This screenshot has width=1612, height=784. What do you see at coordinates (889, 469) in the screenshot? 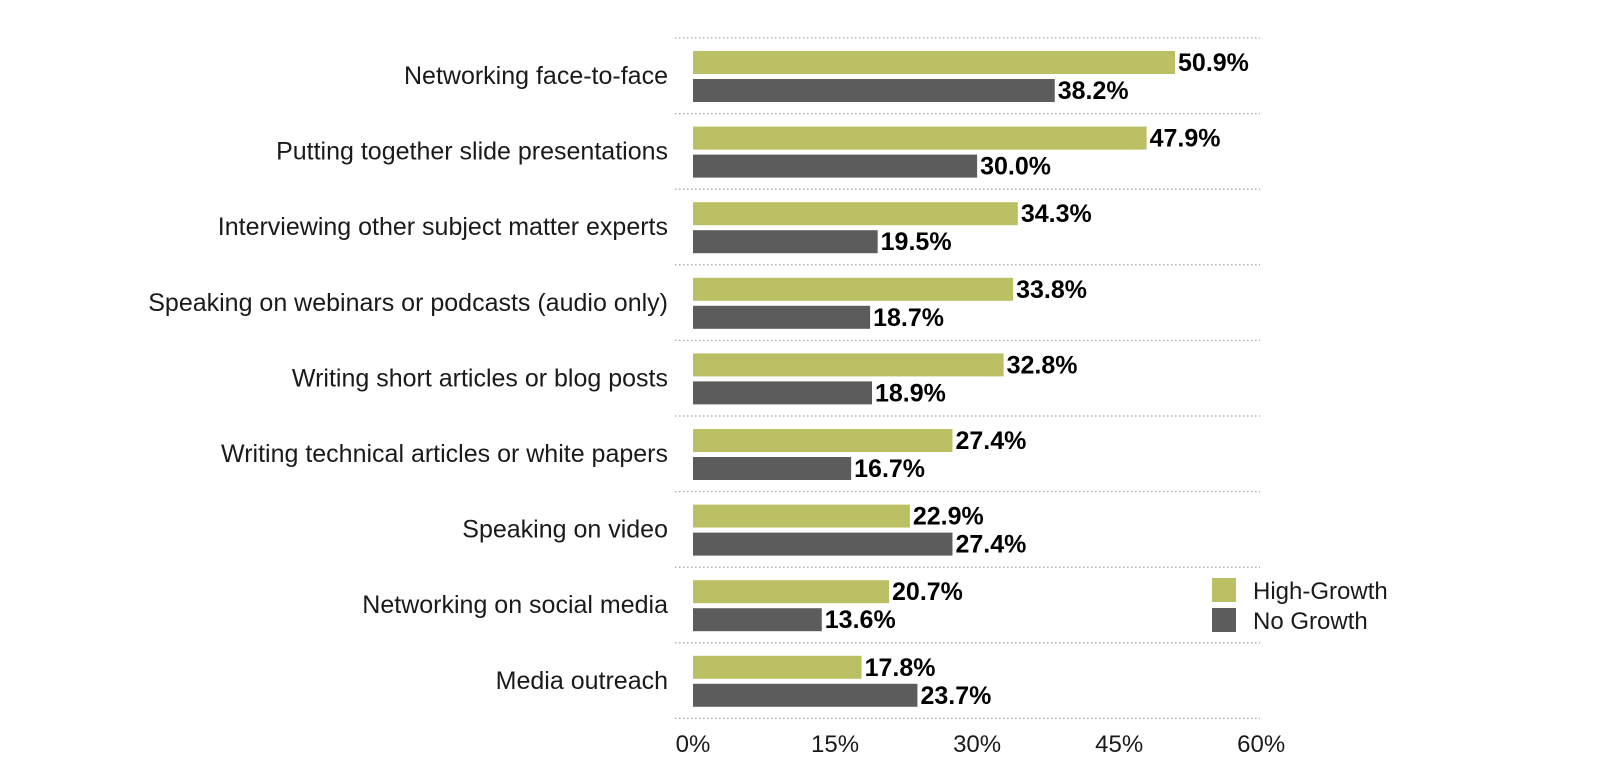
I see `data-label: 16.7%` at bounding box center [889, 469].